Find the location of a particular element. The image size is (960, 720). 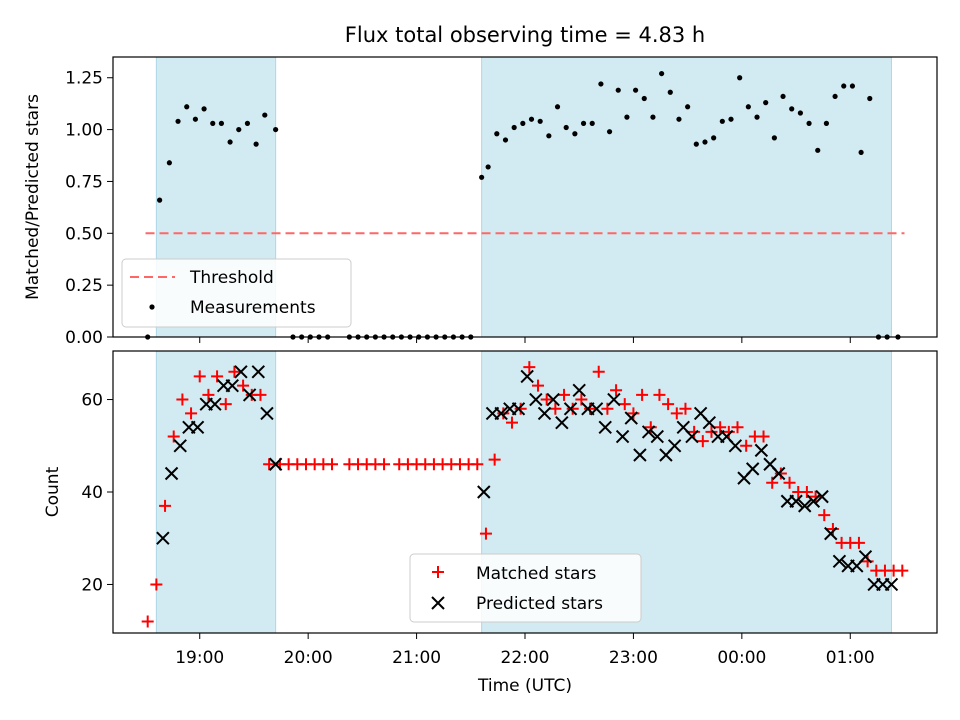

bottom-y-axis-label: Count is located at coordinates (53, 491).